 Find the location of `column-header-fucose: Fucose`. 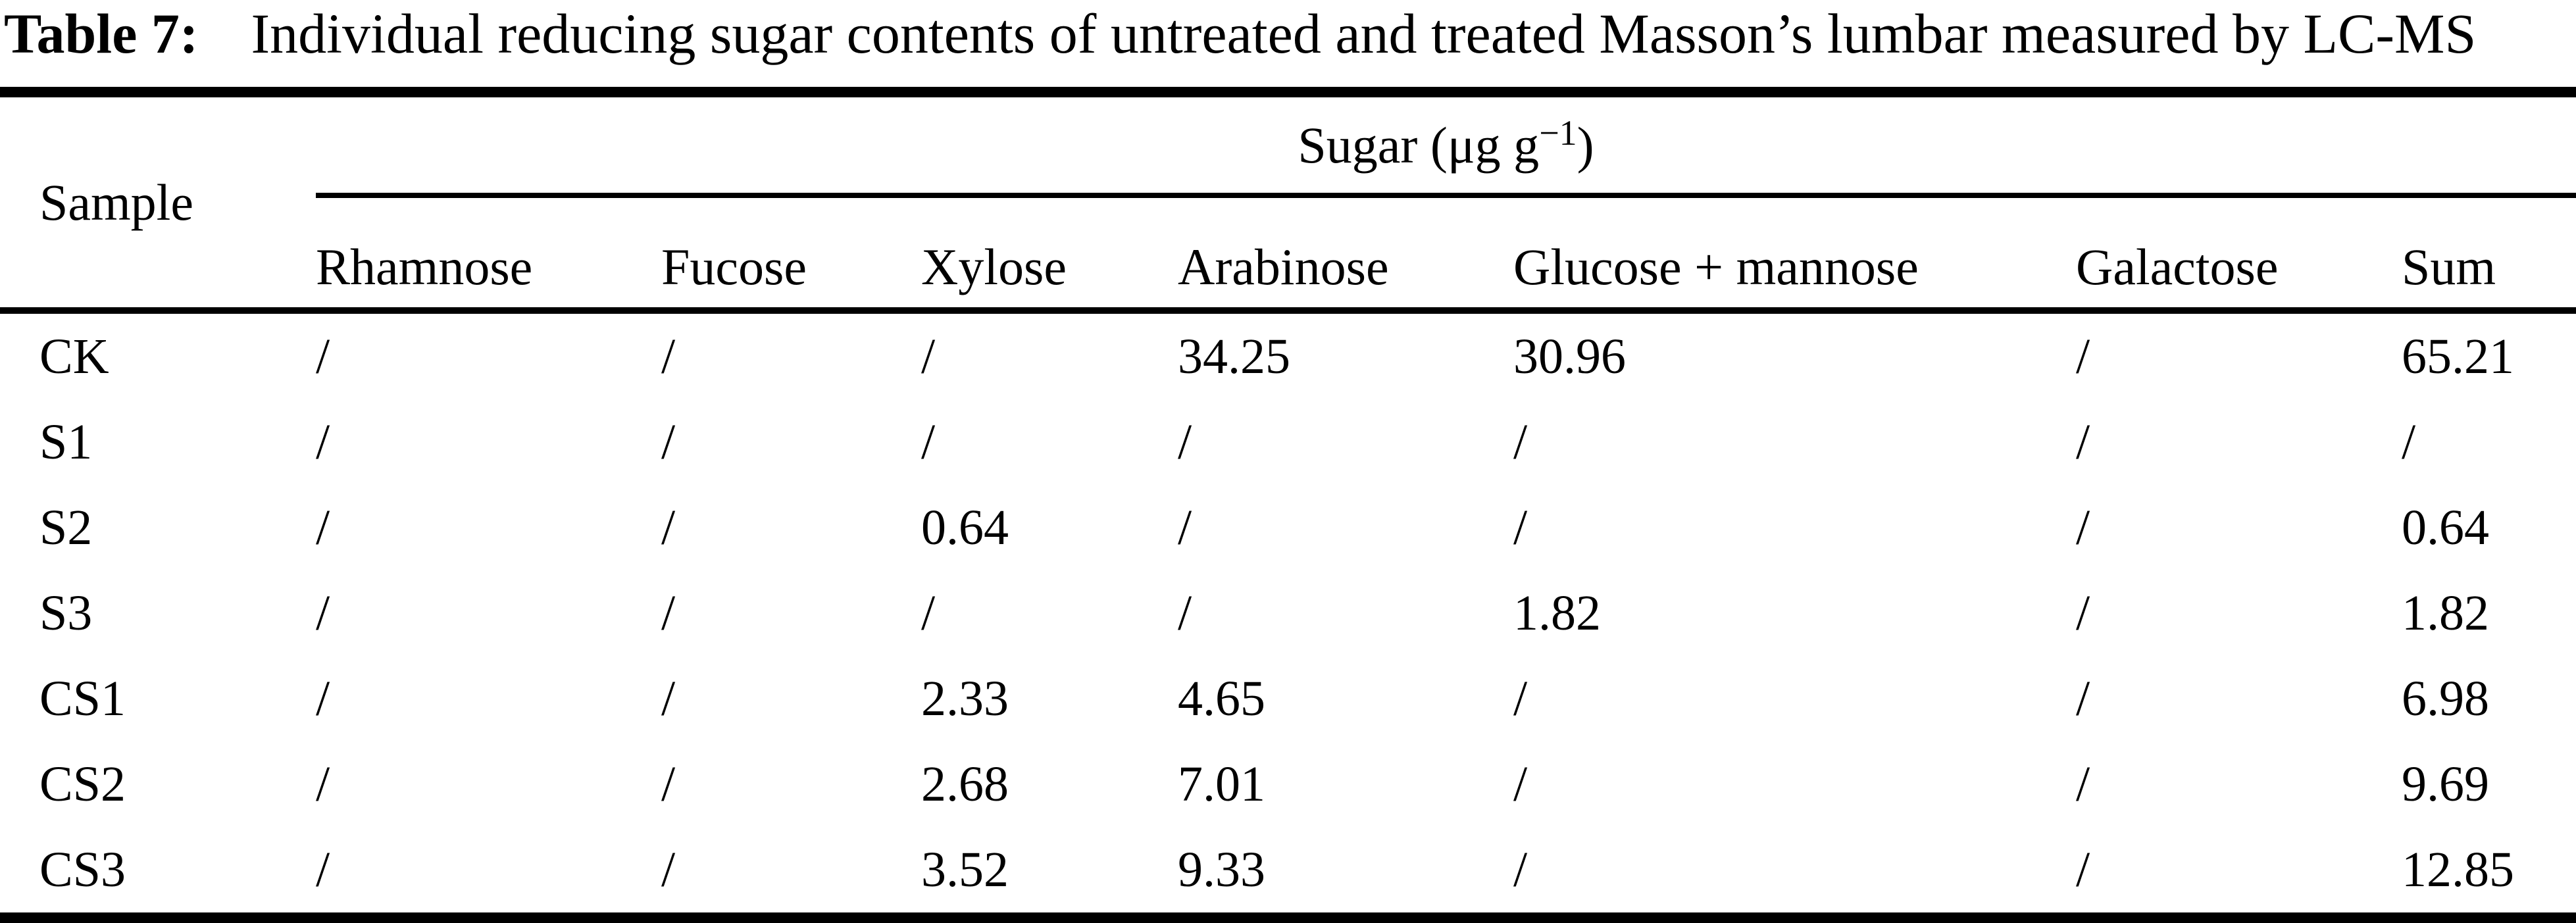

column-header-fucose: Fucose is located at coordinates (791, 255).